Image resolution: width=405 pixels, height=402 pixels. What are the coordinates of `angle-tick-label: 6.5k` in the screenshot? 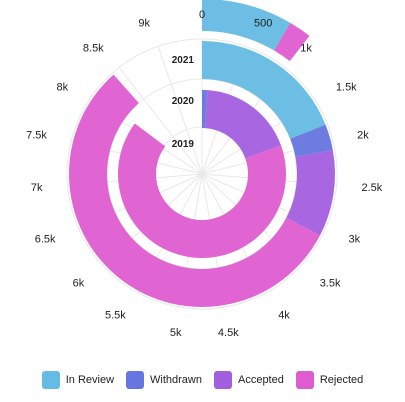 It's located at (45, 239).